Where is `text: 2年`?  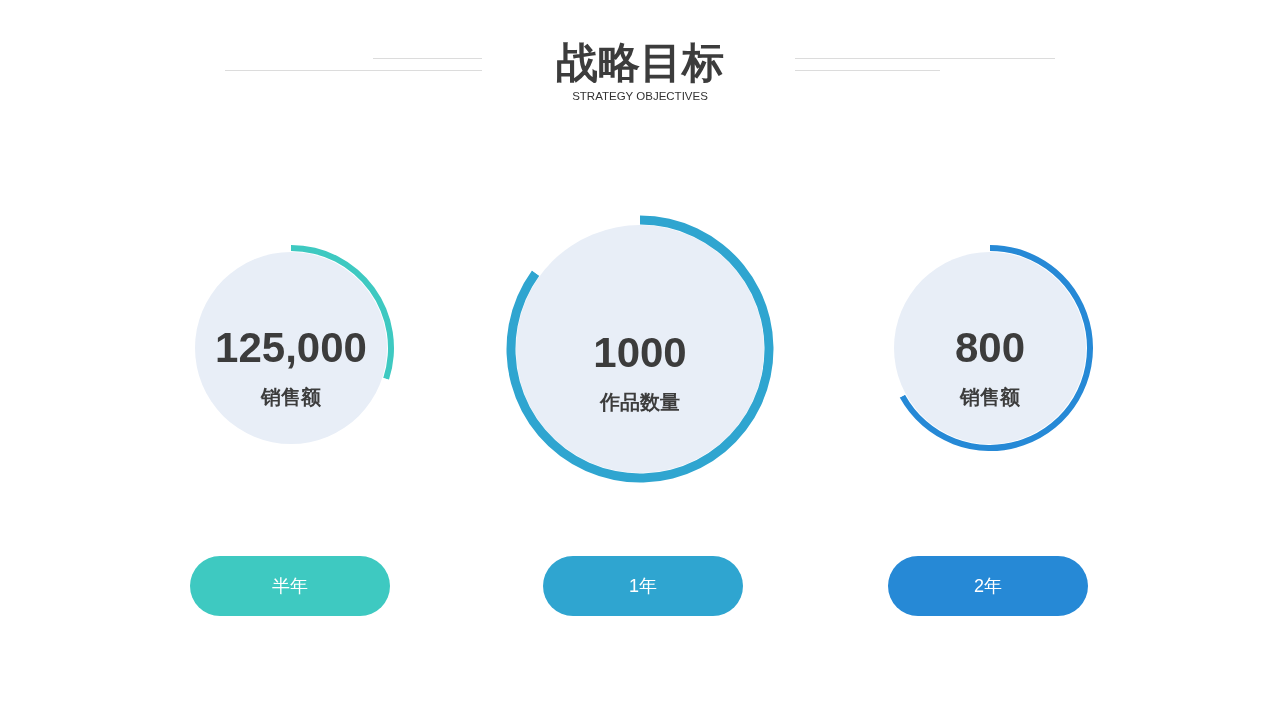 text: 2年 is located at coordinates (988, 586).